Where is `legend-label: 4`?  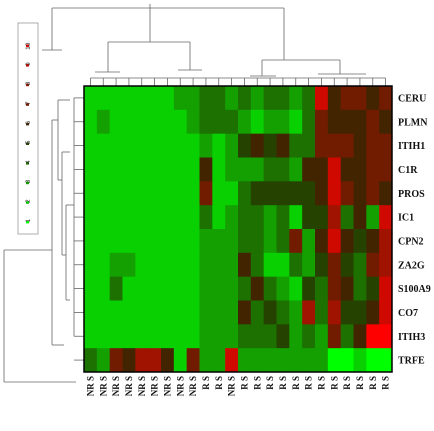
legend-label: 4 is located at coordinates (28, 162).